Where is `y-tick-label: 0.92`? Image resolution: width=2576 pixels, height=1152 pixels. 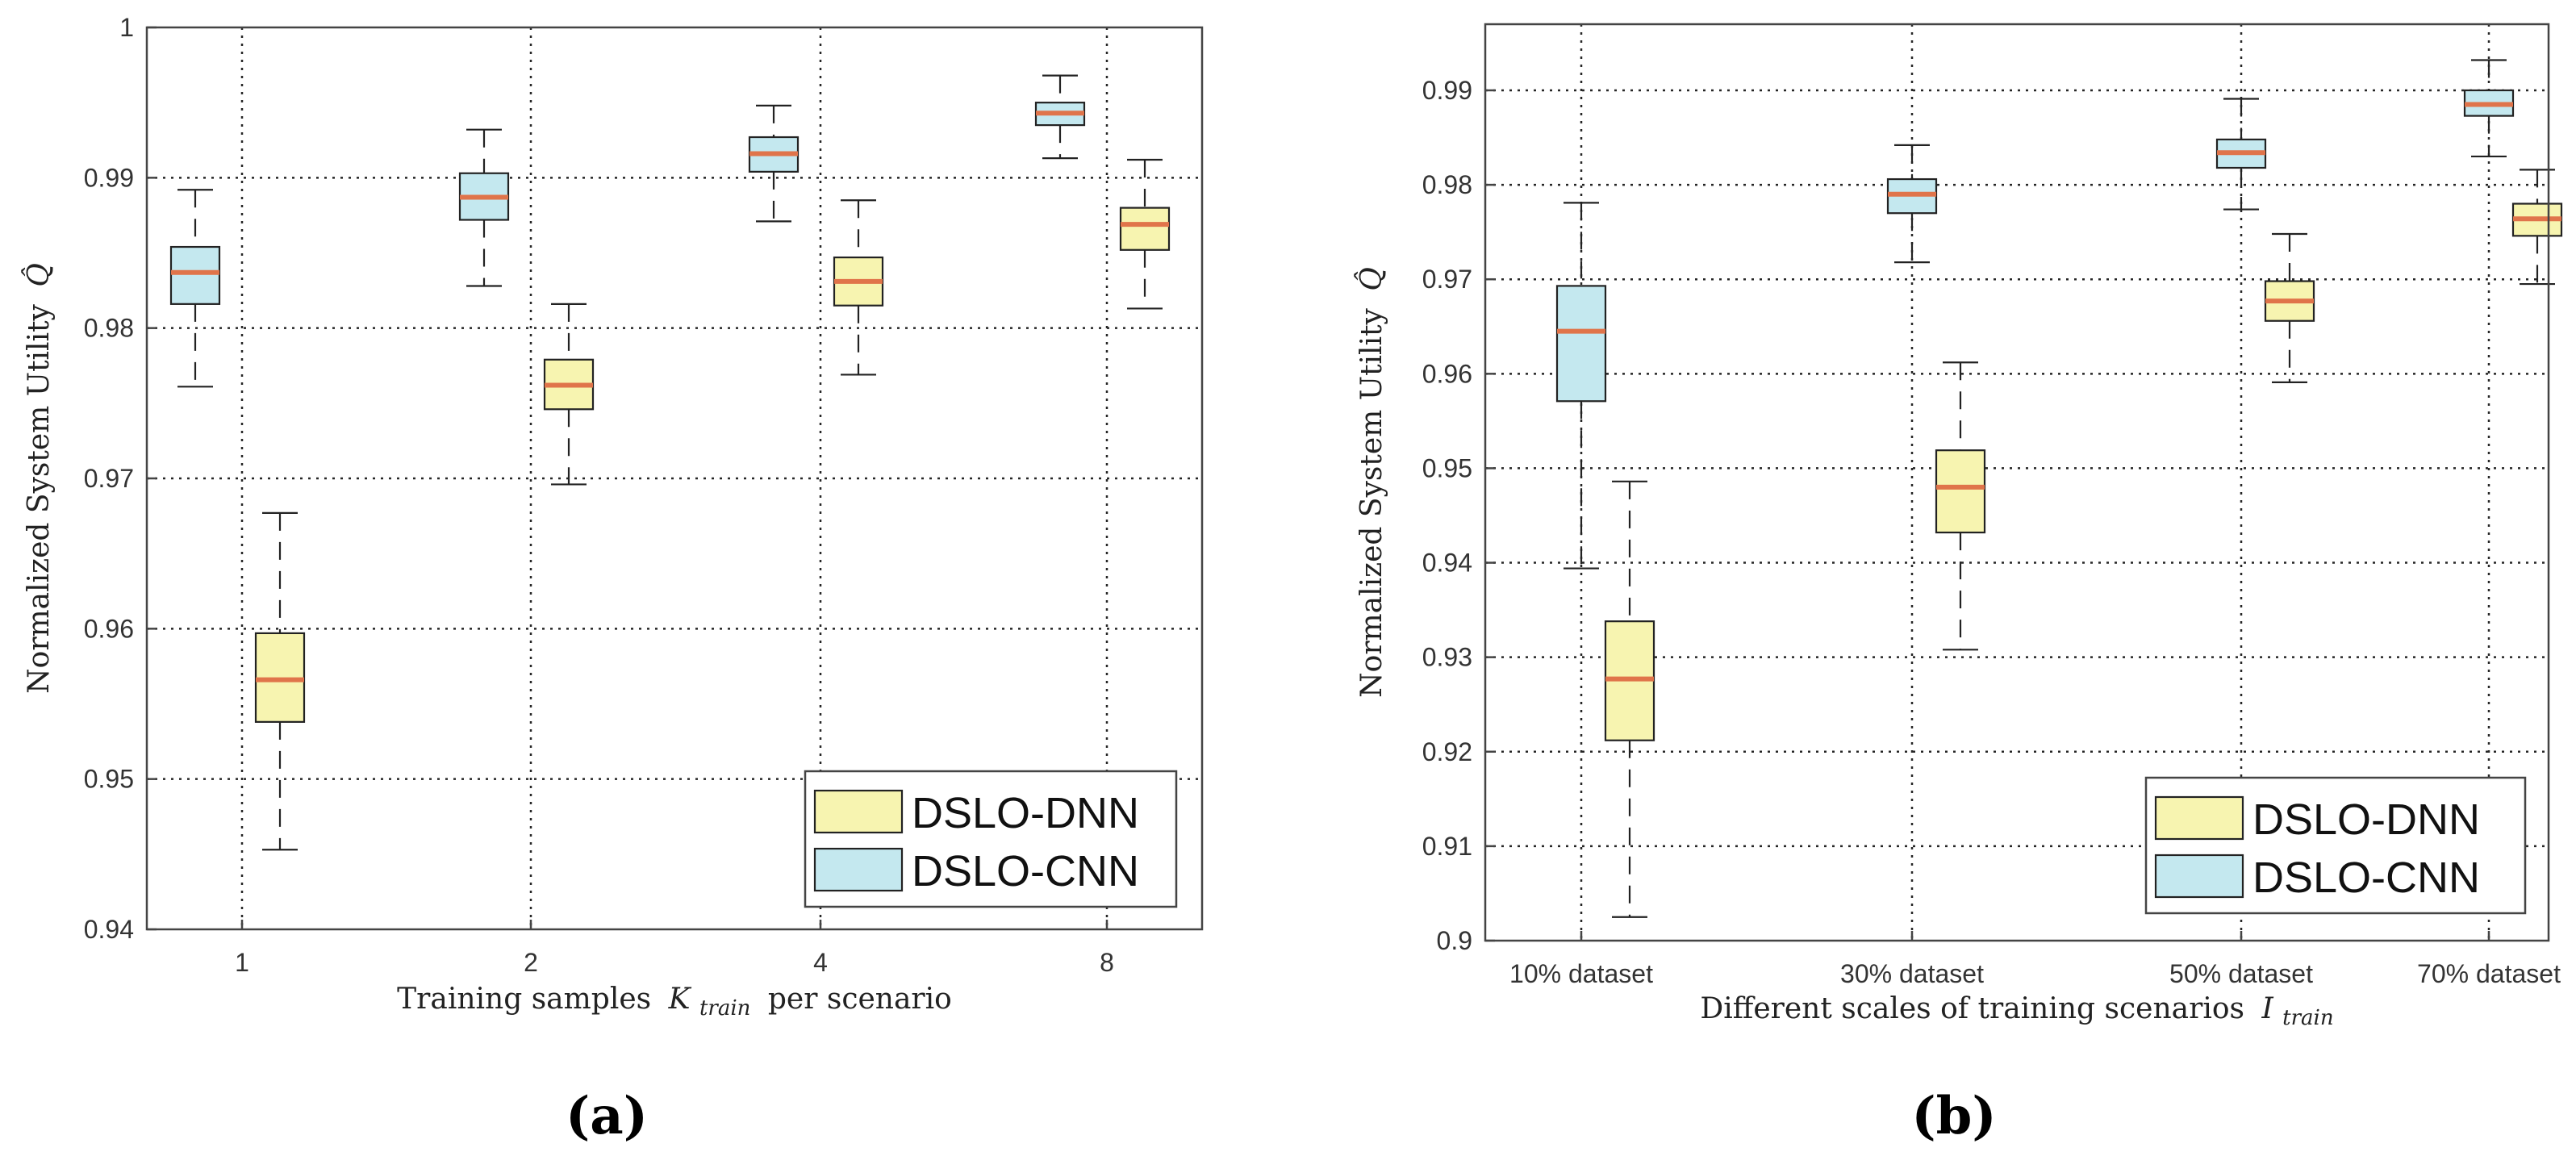
y-tick-label: 0.92 is located at coordinates (1447, 751).